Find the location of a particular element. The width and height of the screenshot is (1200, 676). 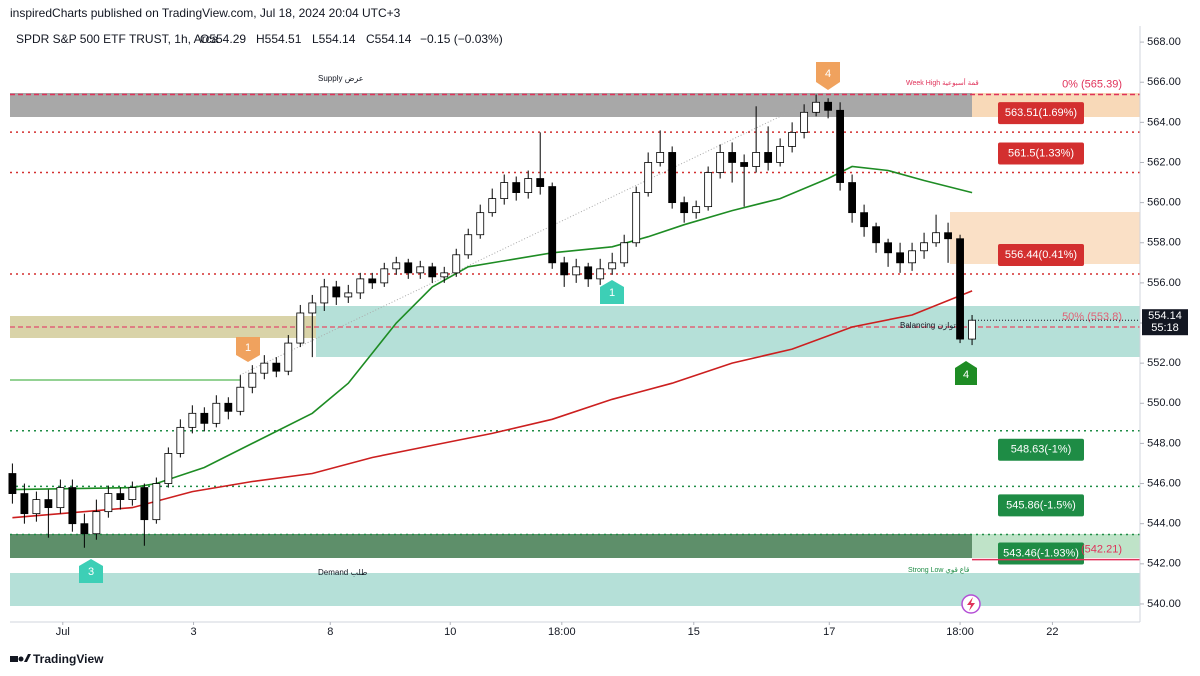

level-label: 548.63(-1%) is located at coordinates (1041, 450).